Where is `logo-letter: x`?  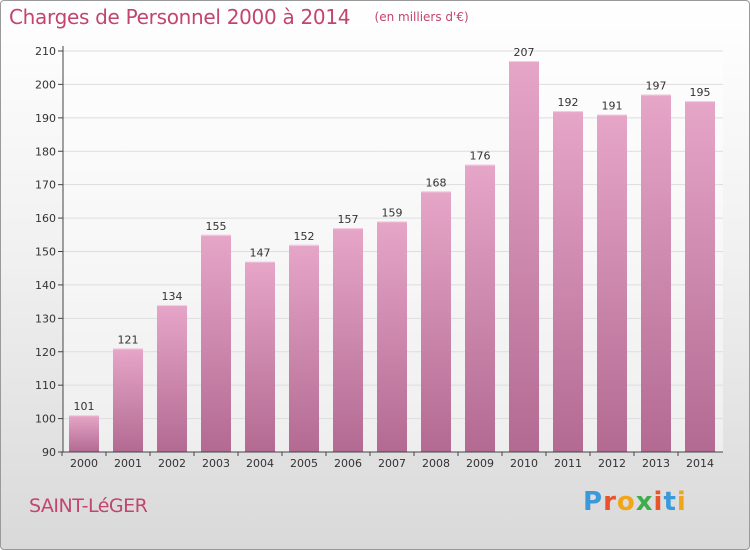
logo-letter: x is located at coordinates (644, 502).